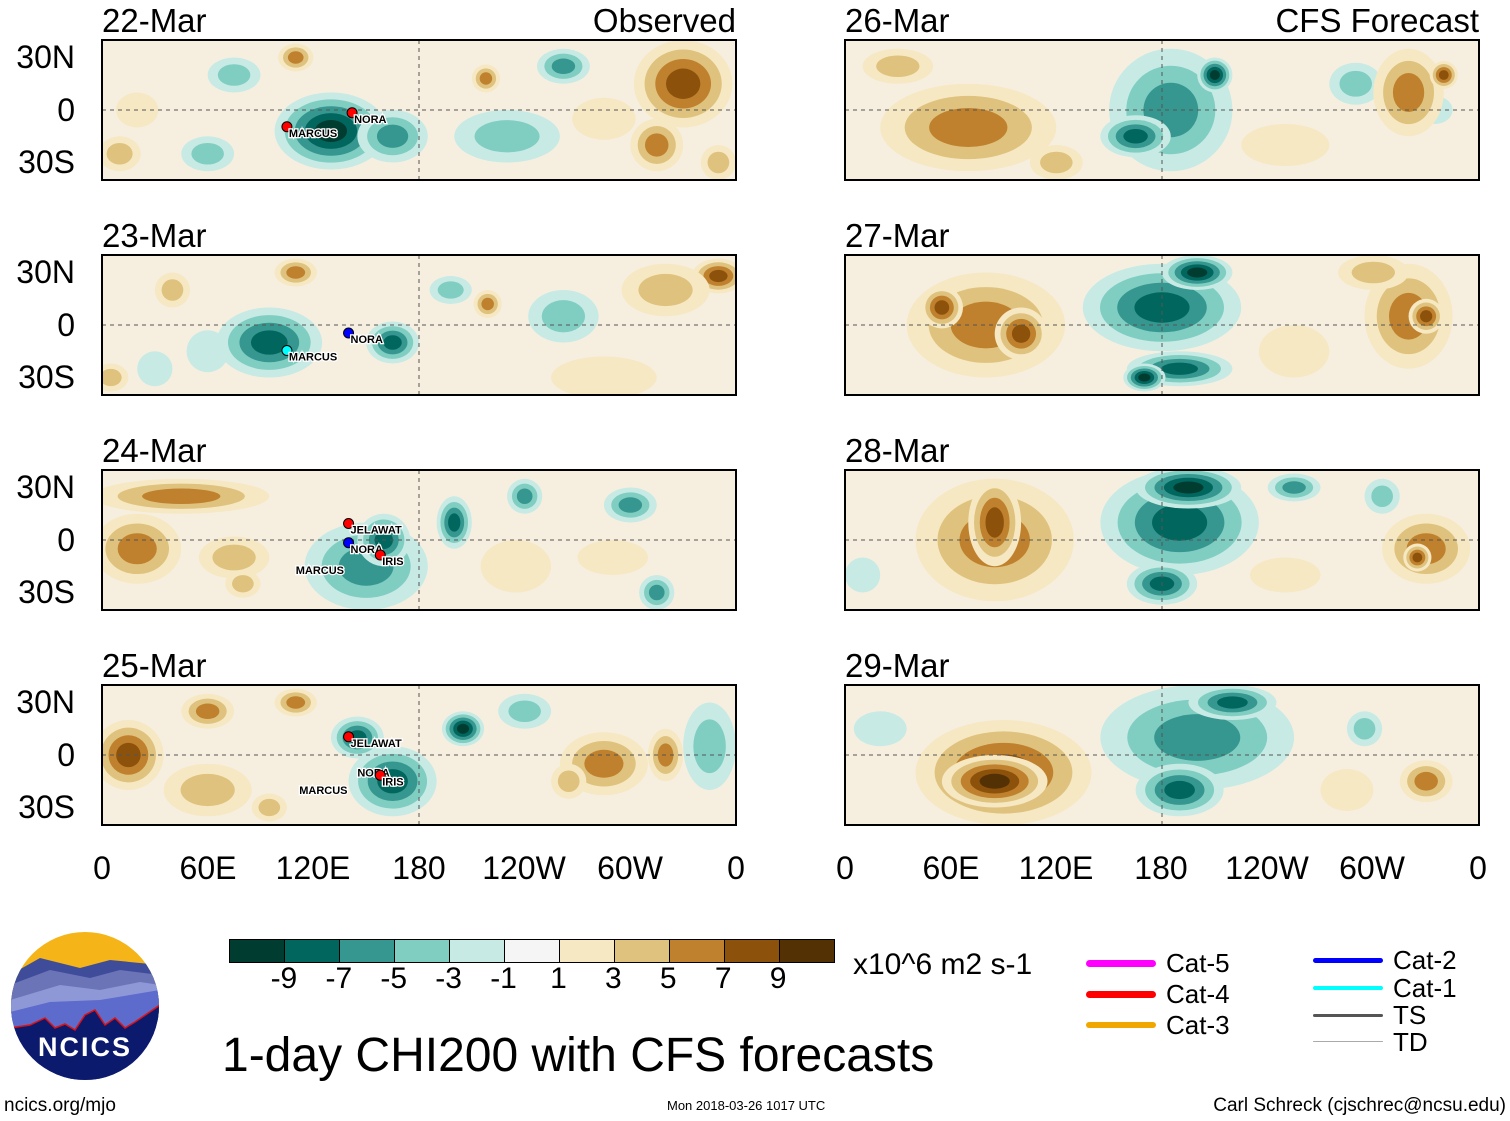  Describe the element at coordinates (613, 978) in the screenshot. I see `colorbar-label: 3` at that location.